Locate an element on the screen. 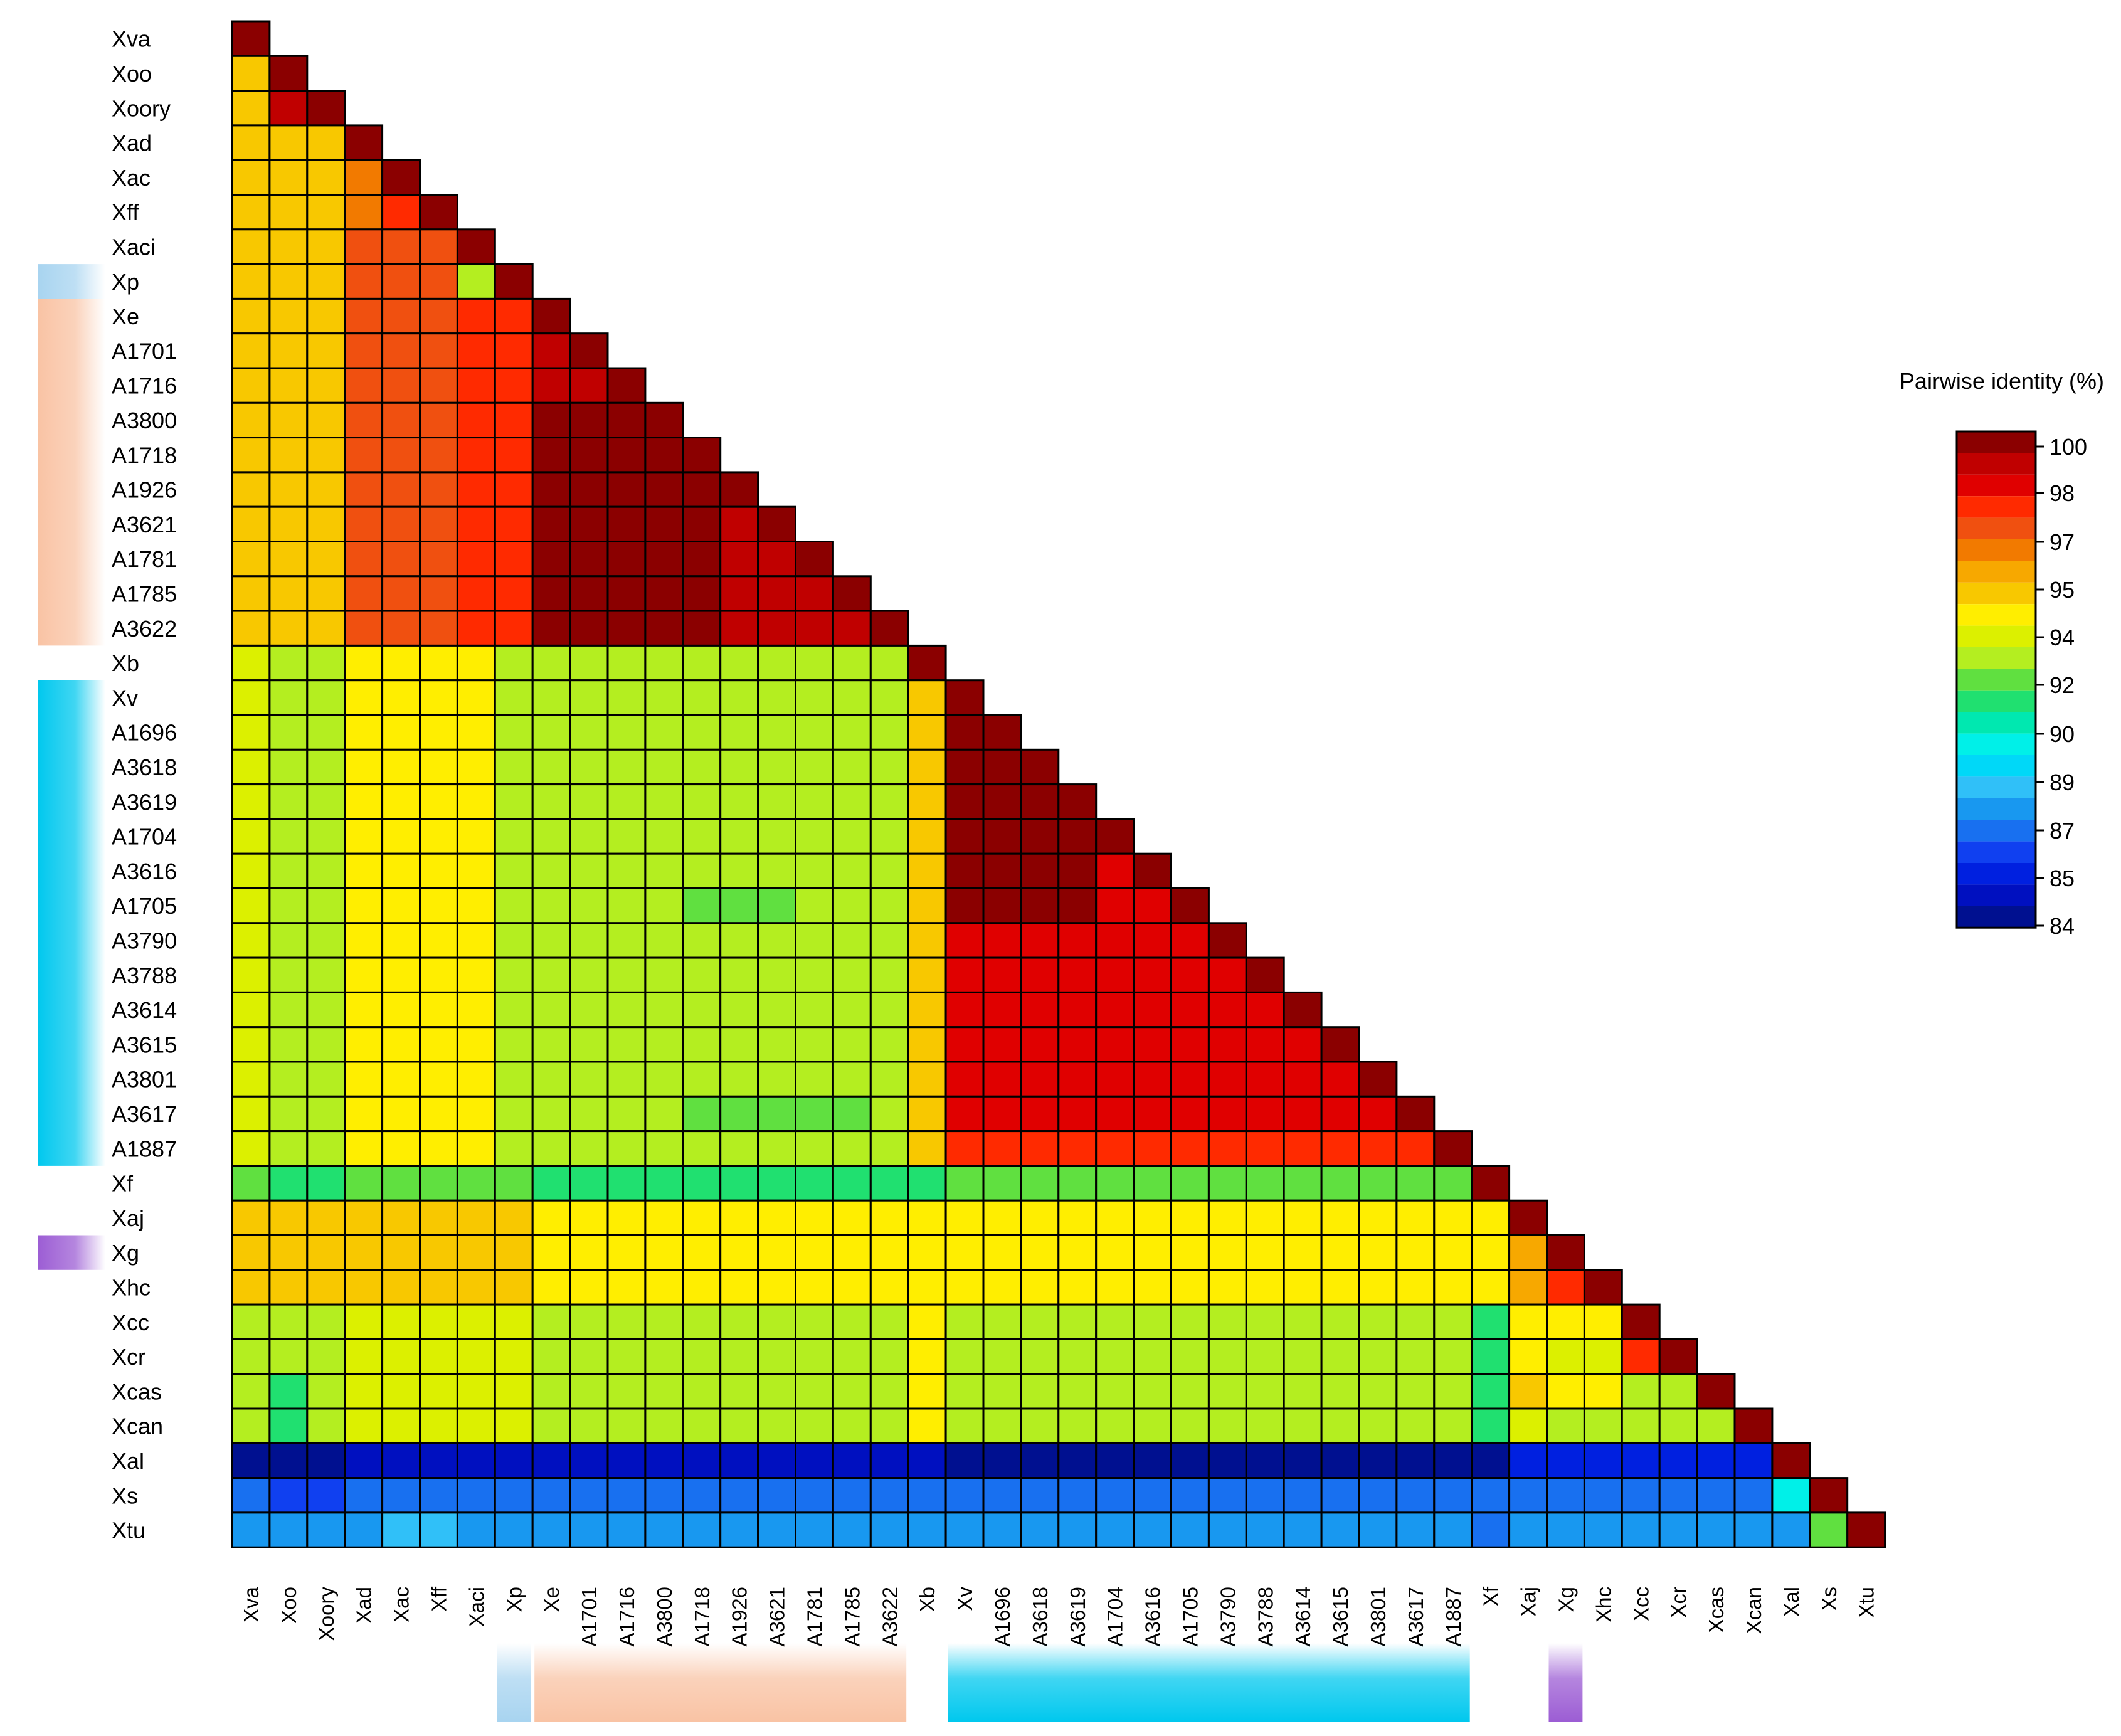 The width and height of the screenshot is (2121, 1736). legend-tick-label: 85 is located at coordinates (2062, 878).